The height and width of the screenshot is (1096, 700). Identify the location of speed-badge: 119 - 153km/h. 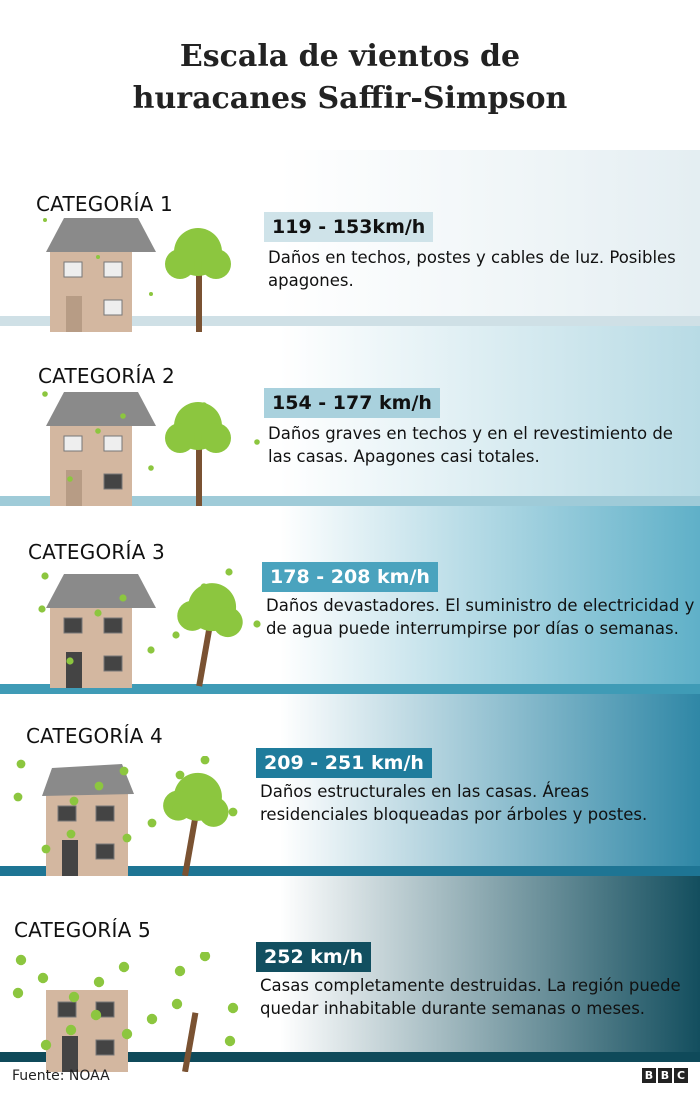
(349, 227).